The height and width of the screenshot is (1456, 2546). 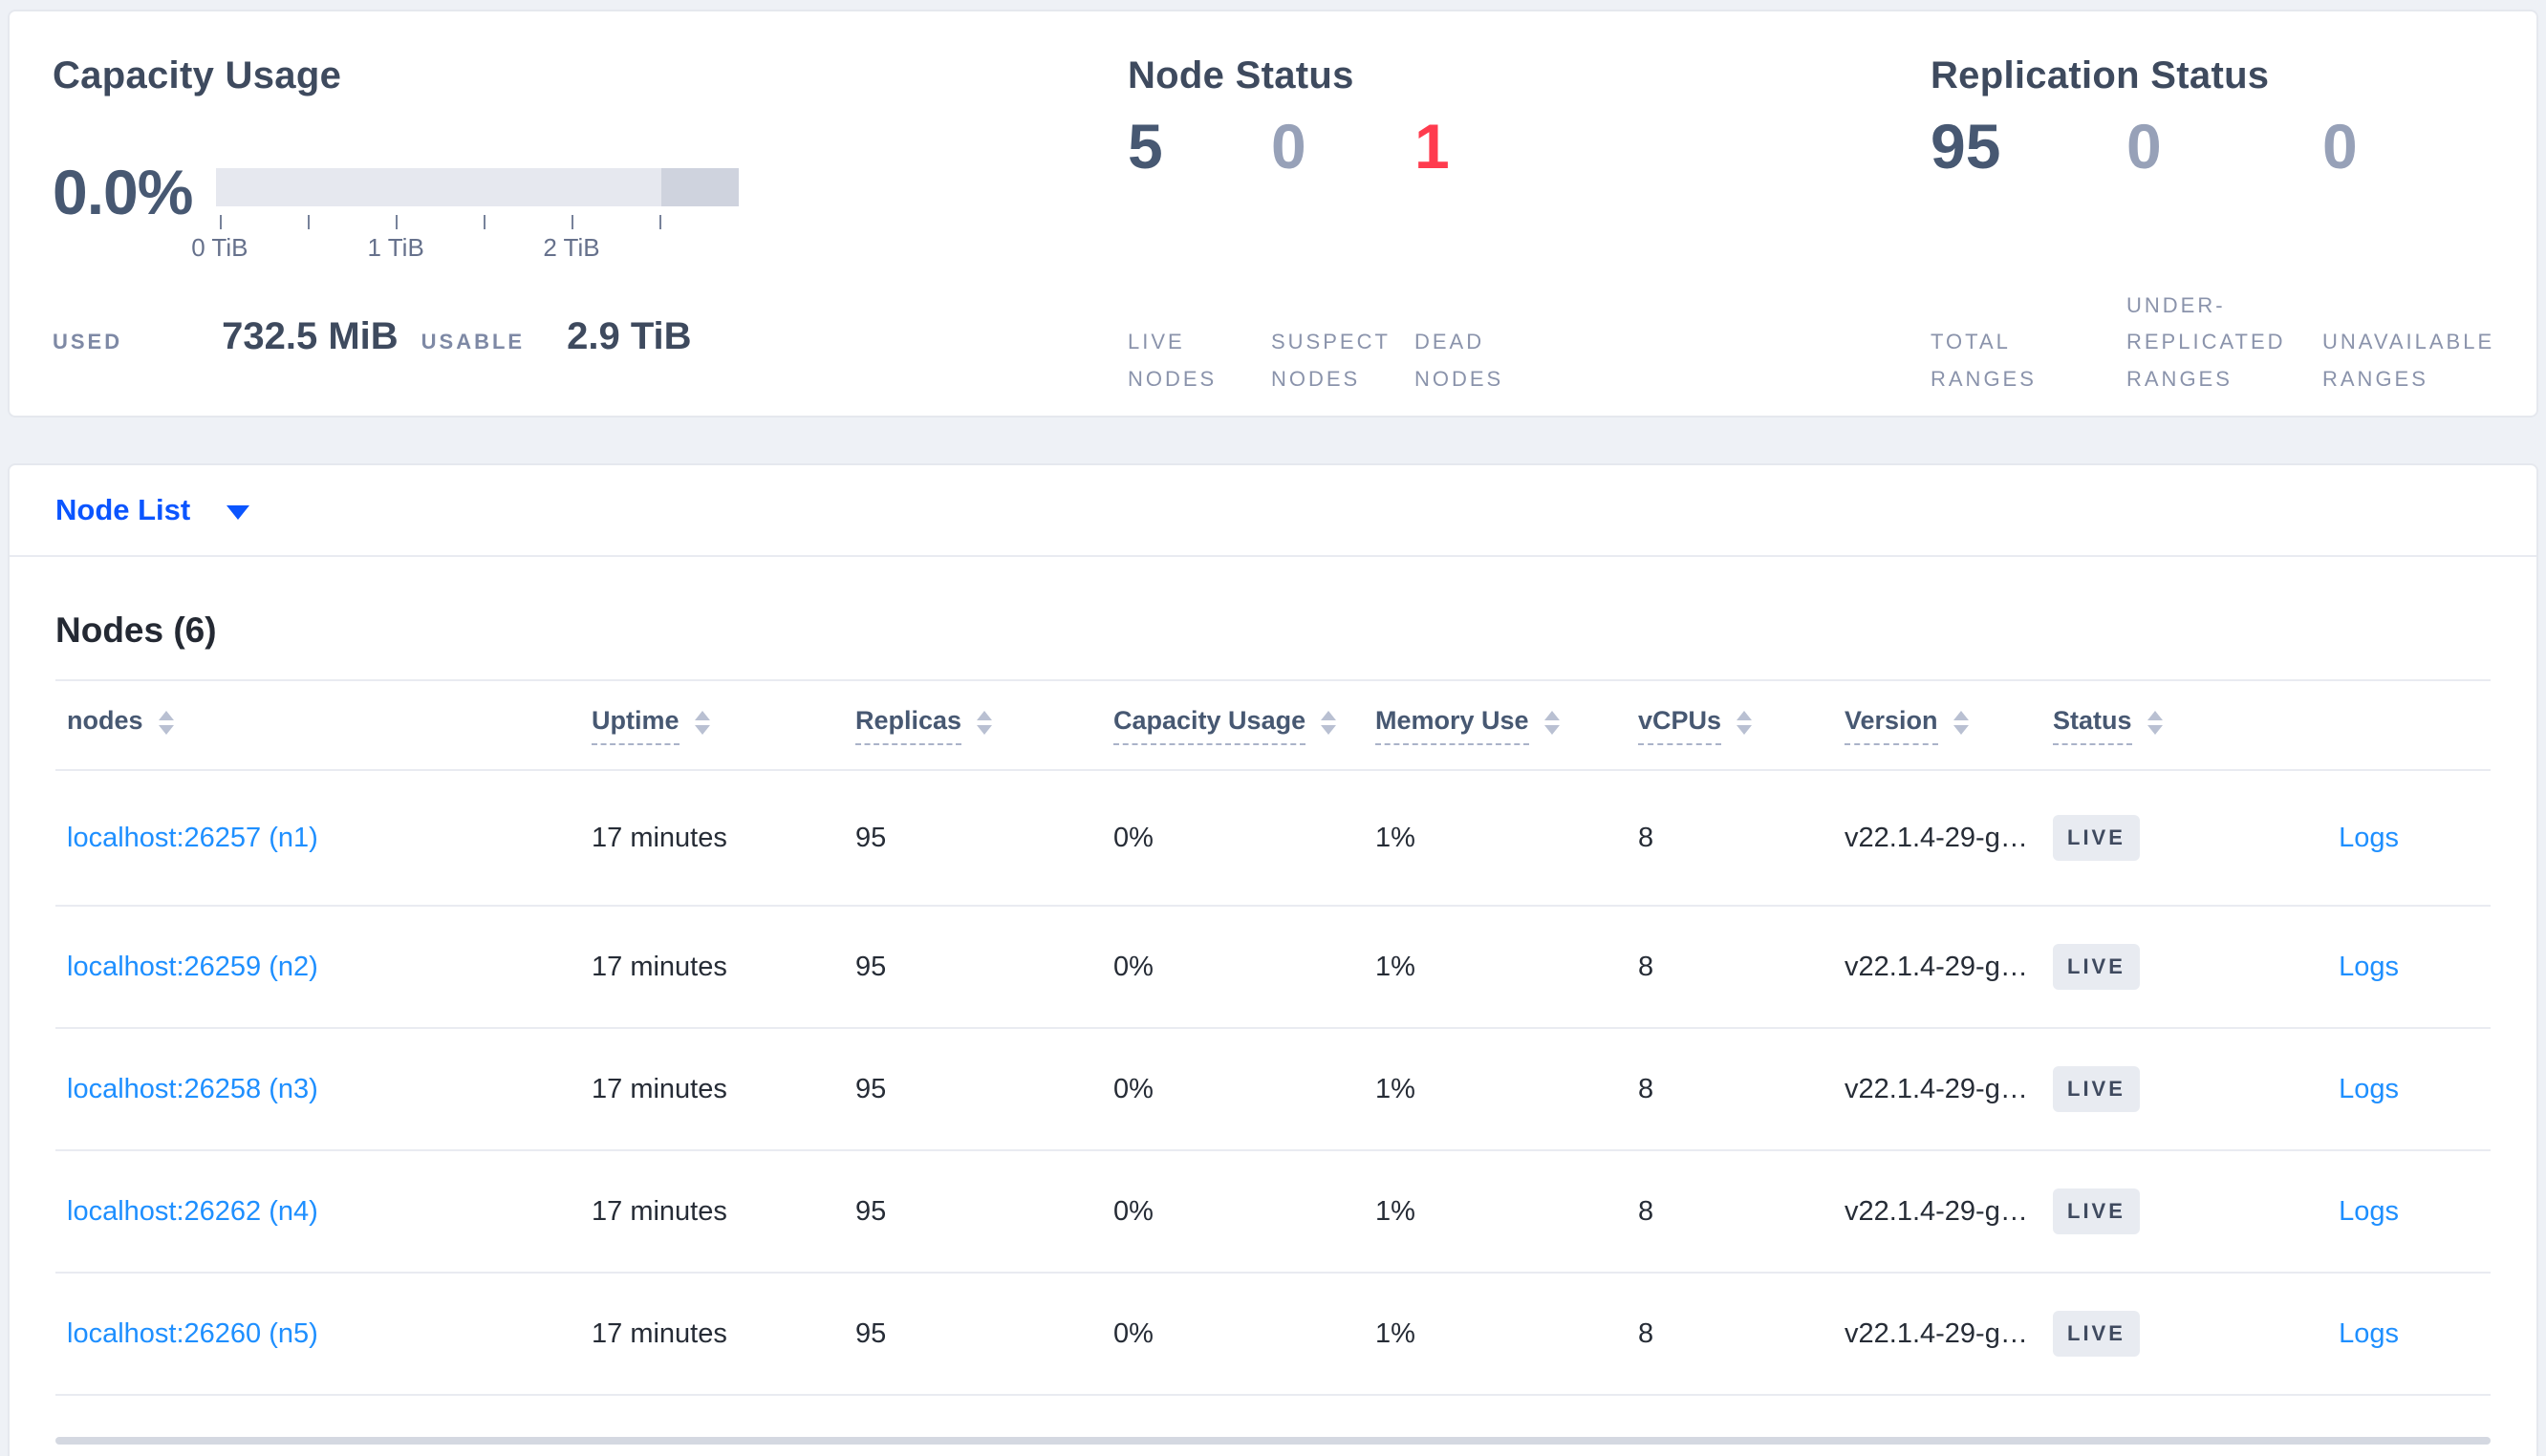 I want to click on replication-status-title: Replication Status, so click(x=2100, y=75).